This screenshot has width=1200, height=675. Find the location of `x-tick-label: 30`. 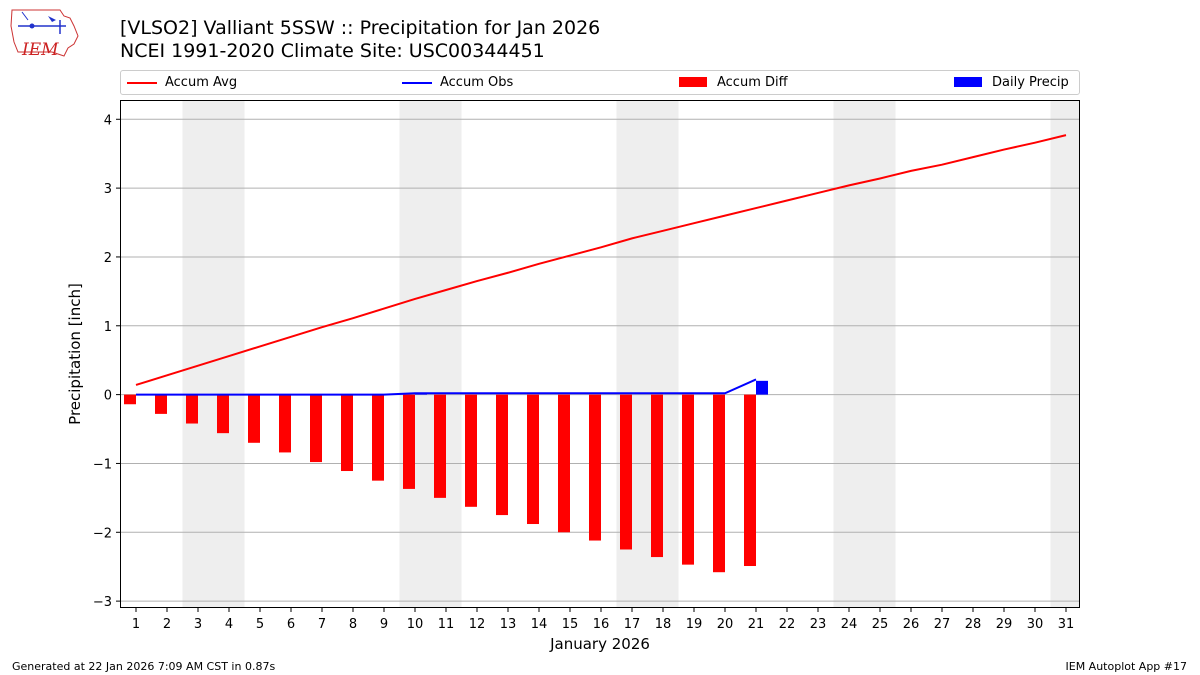

x-tick-label: 30 is located at coordinates (1035, 624).